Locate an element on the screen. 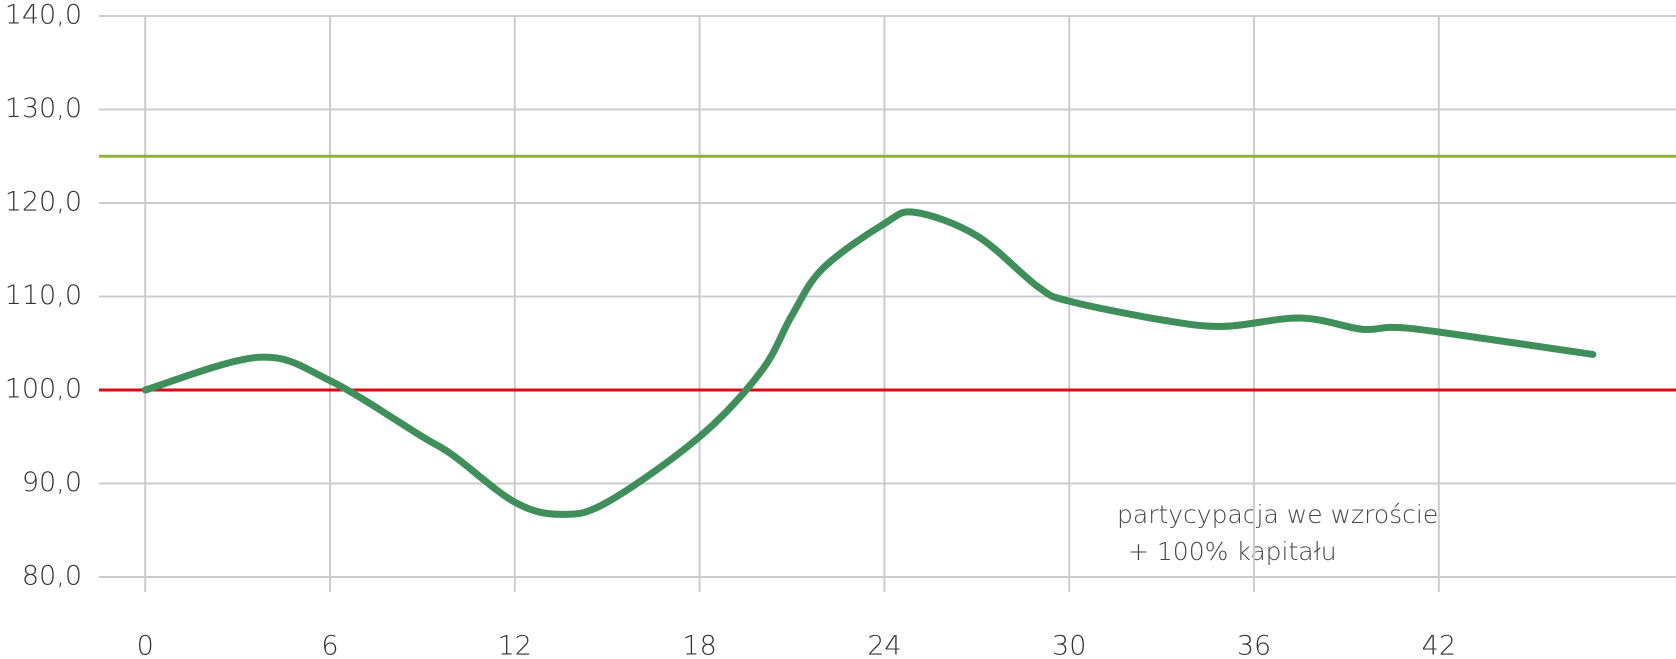 This screenshot has width=1676, height=659. y-tick-label: 90,0 is located at coordinates (52, 482).